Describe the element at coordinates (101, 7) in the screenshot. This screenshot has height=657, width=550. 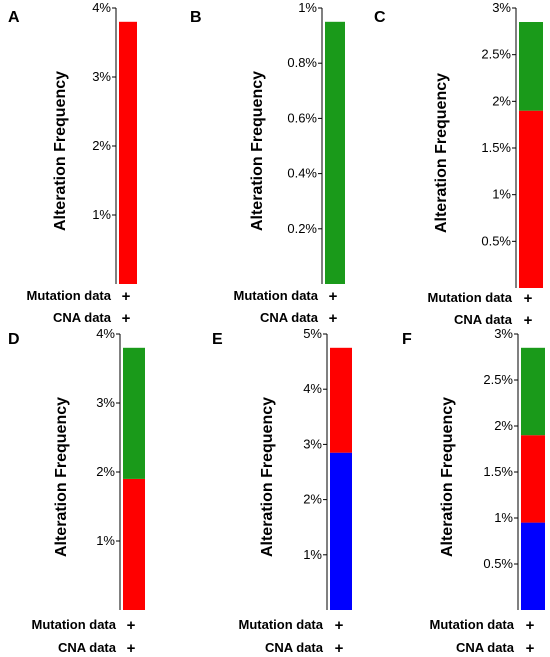
I see `panel-a-tick-label-4: 4%` at that location.